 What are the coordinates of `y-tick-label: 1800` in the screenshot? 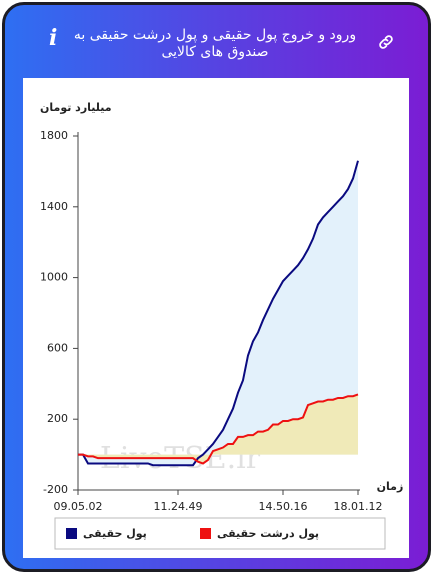 It's located at (54, 135).